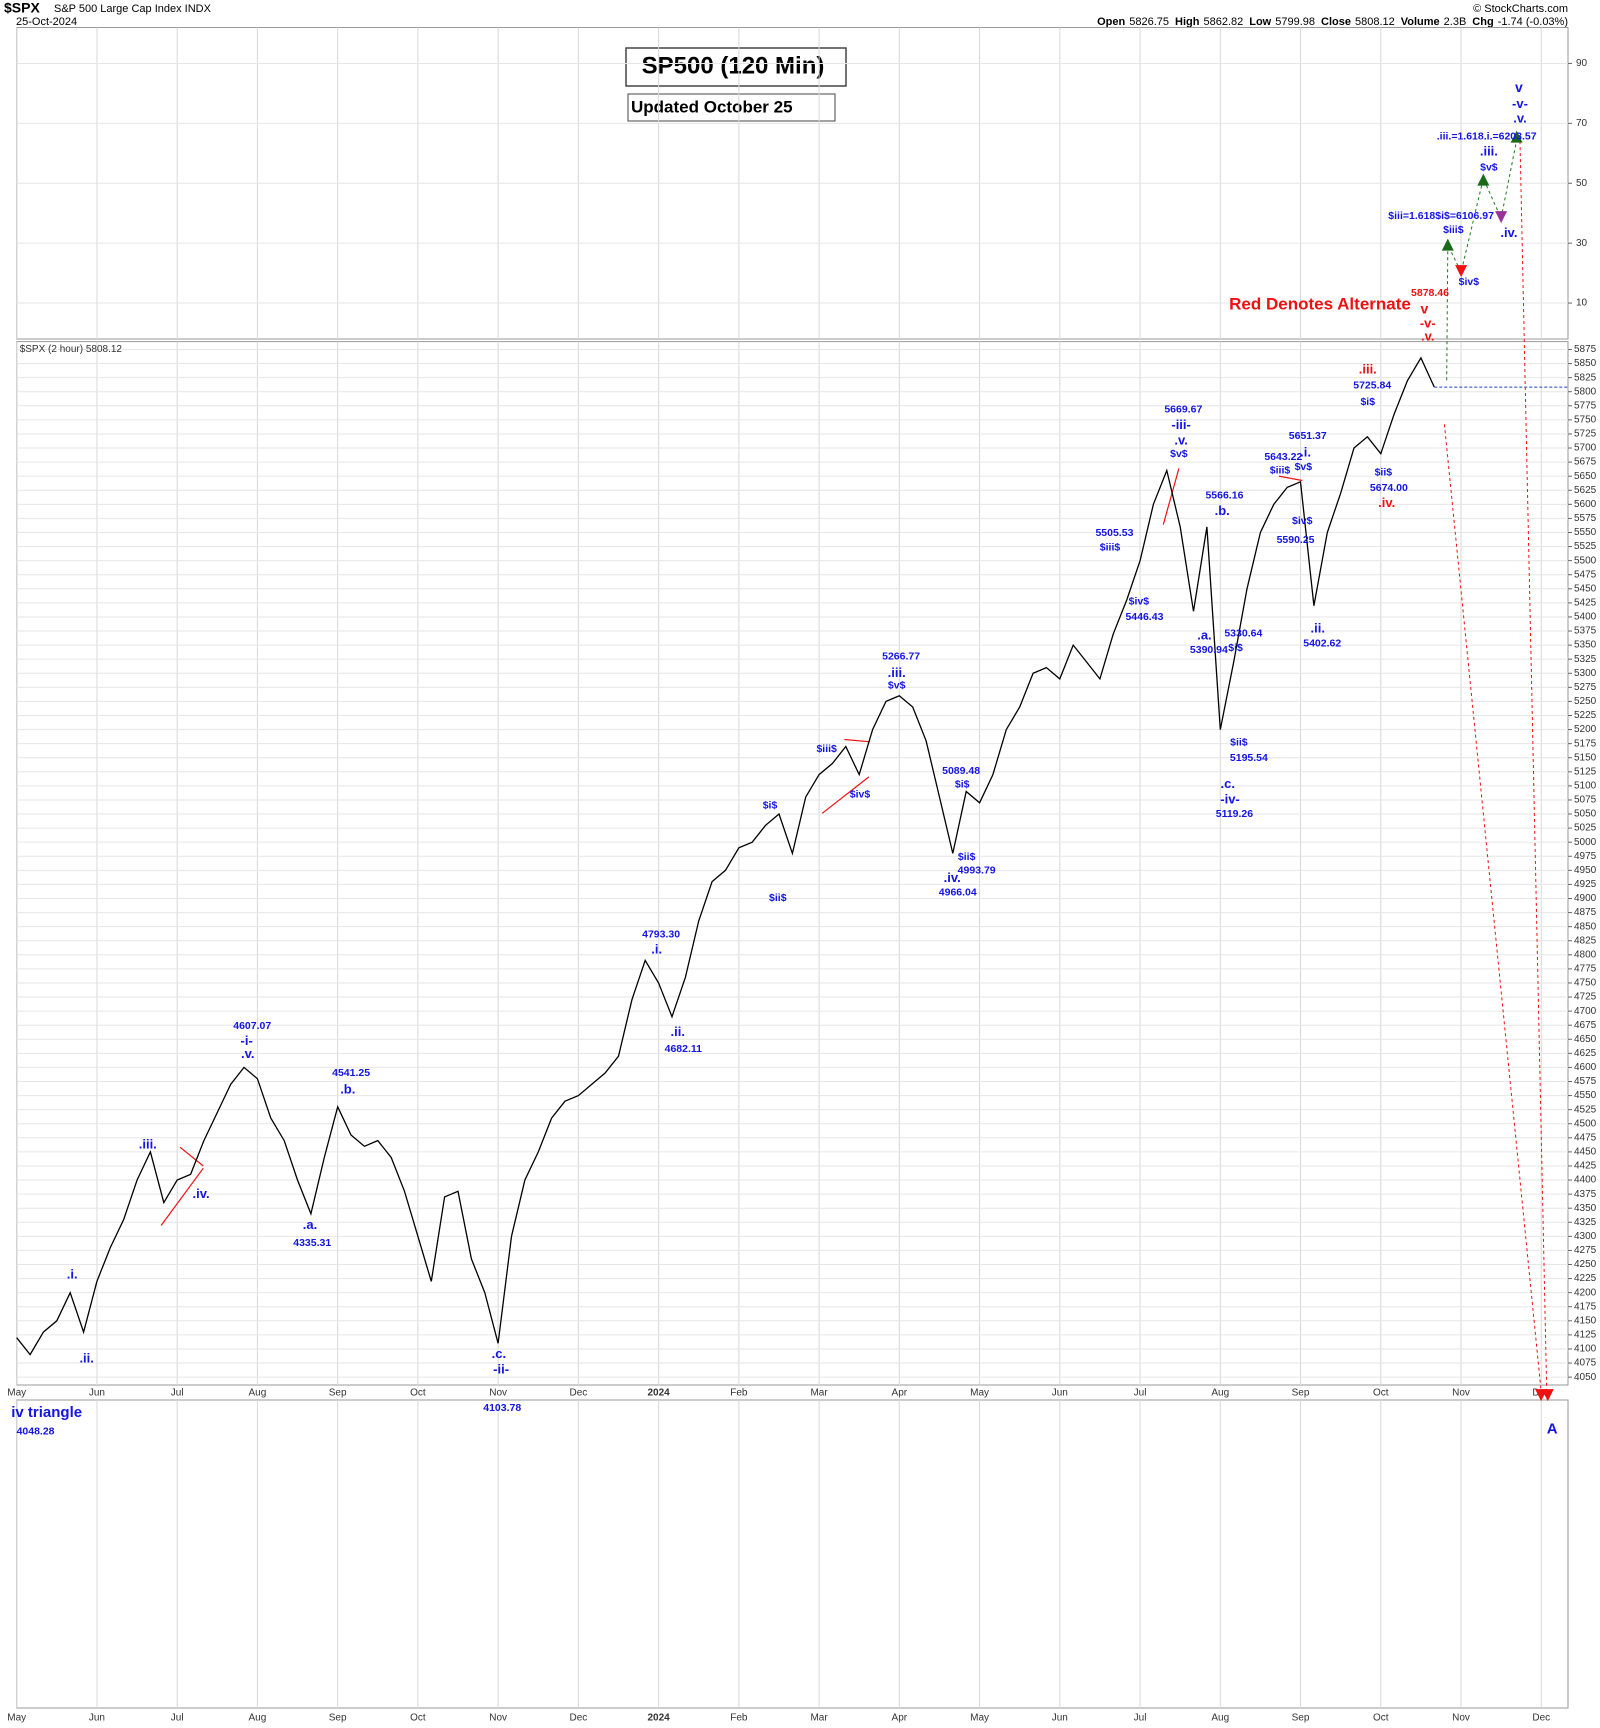 The width and height of the screenshot is (1600, 1728). Describe the element at coordinates (1453, 230) in the screenshot. I see `annotation: $iii$` at that location.